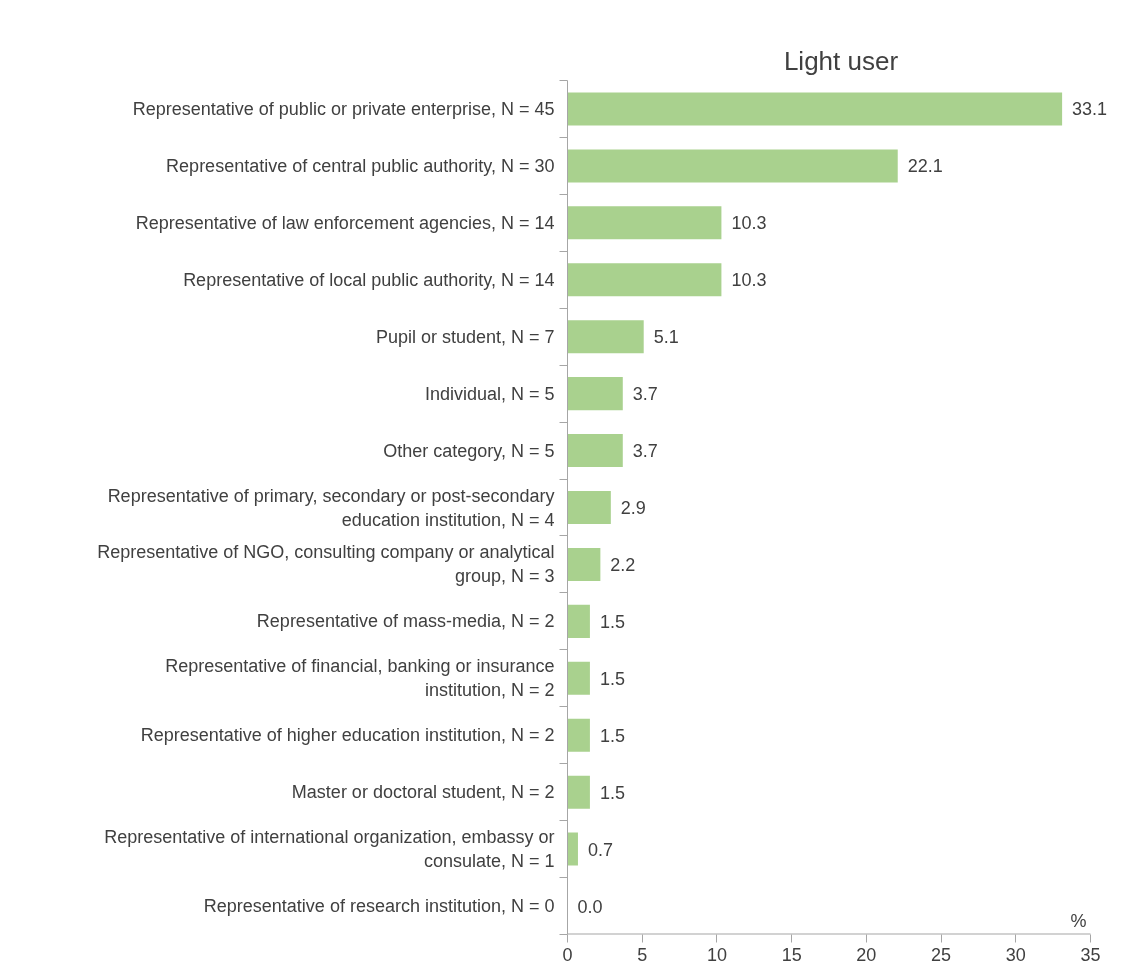 This screenshot has height=974, width=1124. Describe the element at coordinates (379, 906) in the screenshot. I see `y-tick-label: Representative of research institution, N = 0` at that location.